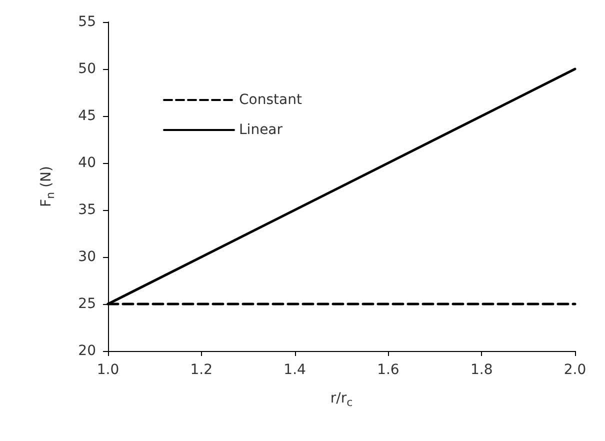 The width and height of the screenshot is (605, 441). What do you see at coordinates (87, 210) in the screenshot?
I see `y-tick-label: 35` at bounding box center [87, 210].